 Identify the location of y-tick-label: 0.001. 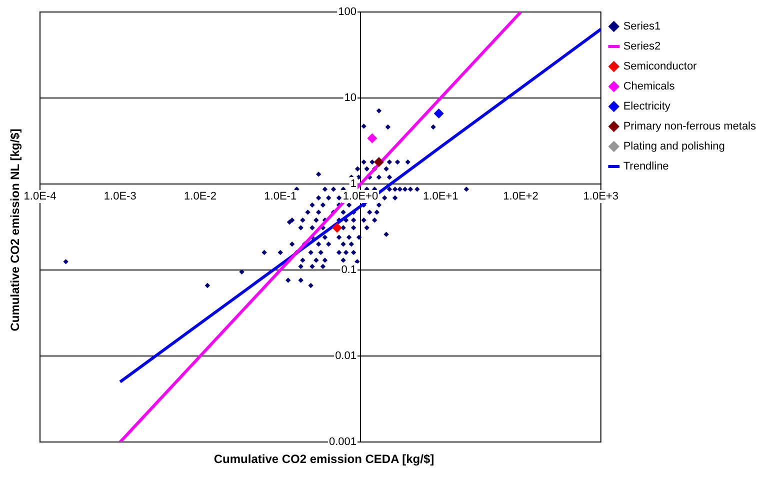
(342, 442).